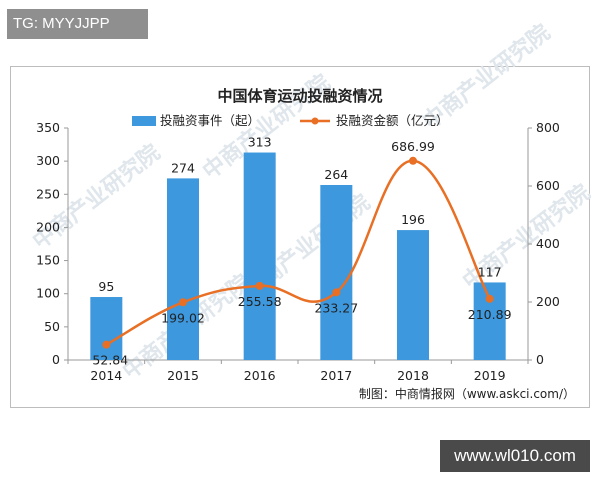  What do you see at coordinates (515, 456) in the screenshot?
I see `site-label: www.wl010.com` at bounding box center [515, 456].